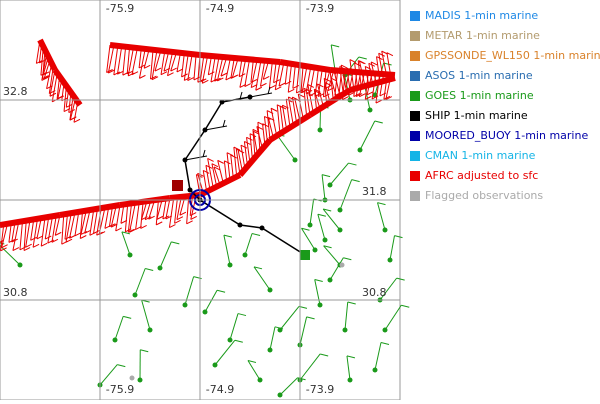 This screenshot has height=404, width=600. Describe the element at coordinates (479, 95) in the screenshot. I see `legend-label: GOES 1-min marine` at that location.